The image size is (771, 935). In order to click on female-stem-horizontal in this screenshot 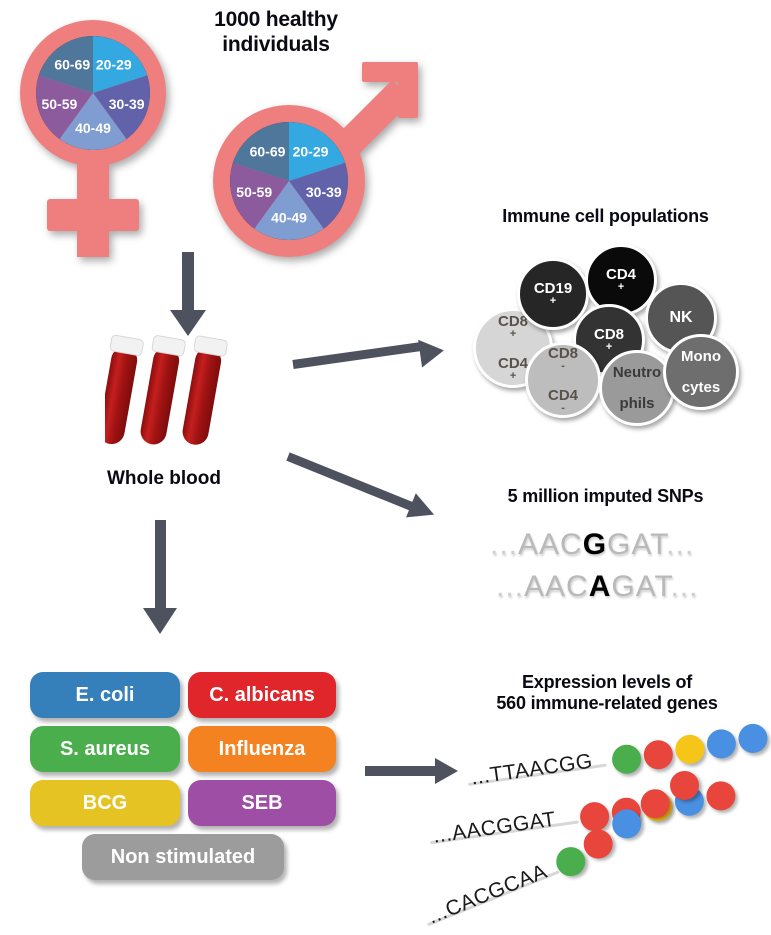, I will do `click(93, 215)`.